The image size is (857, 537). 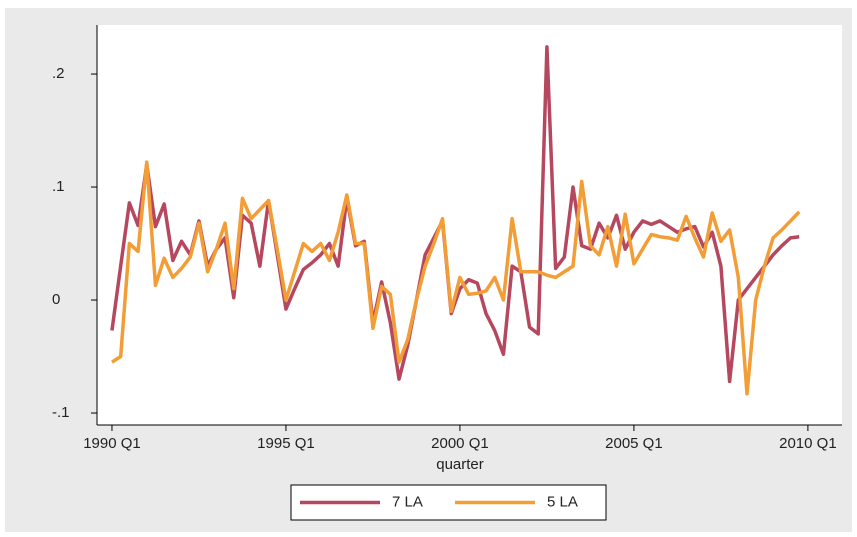 What do you see at coordinates (562, 501) in the screenshot?
I see `legend-label: 5 LA` at bounding box center [562, 501].